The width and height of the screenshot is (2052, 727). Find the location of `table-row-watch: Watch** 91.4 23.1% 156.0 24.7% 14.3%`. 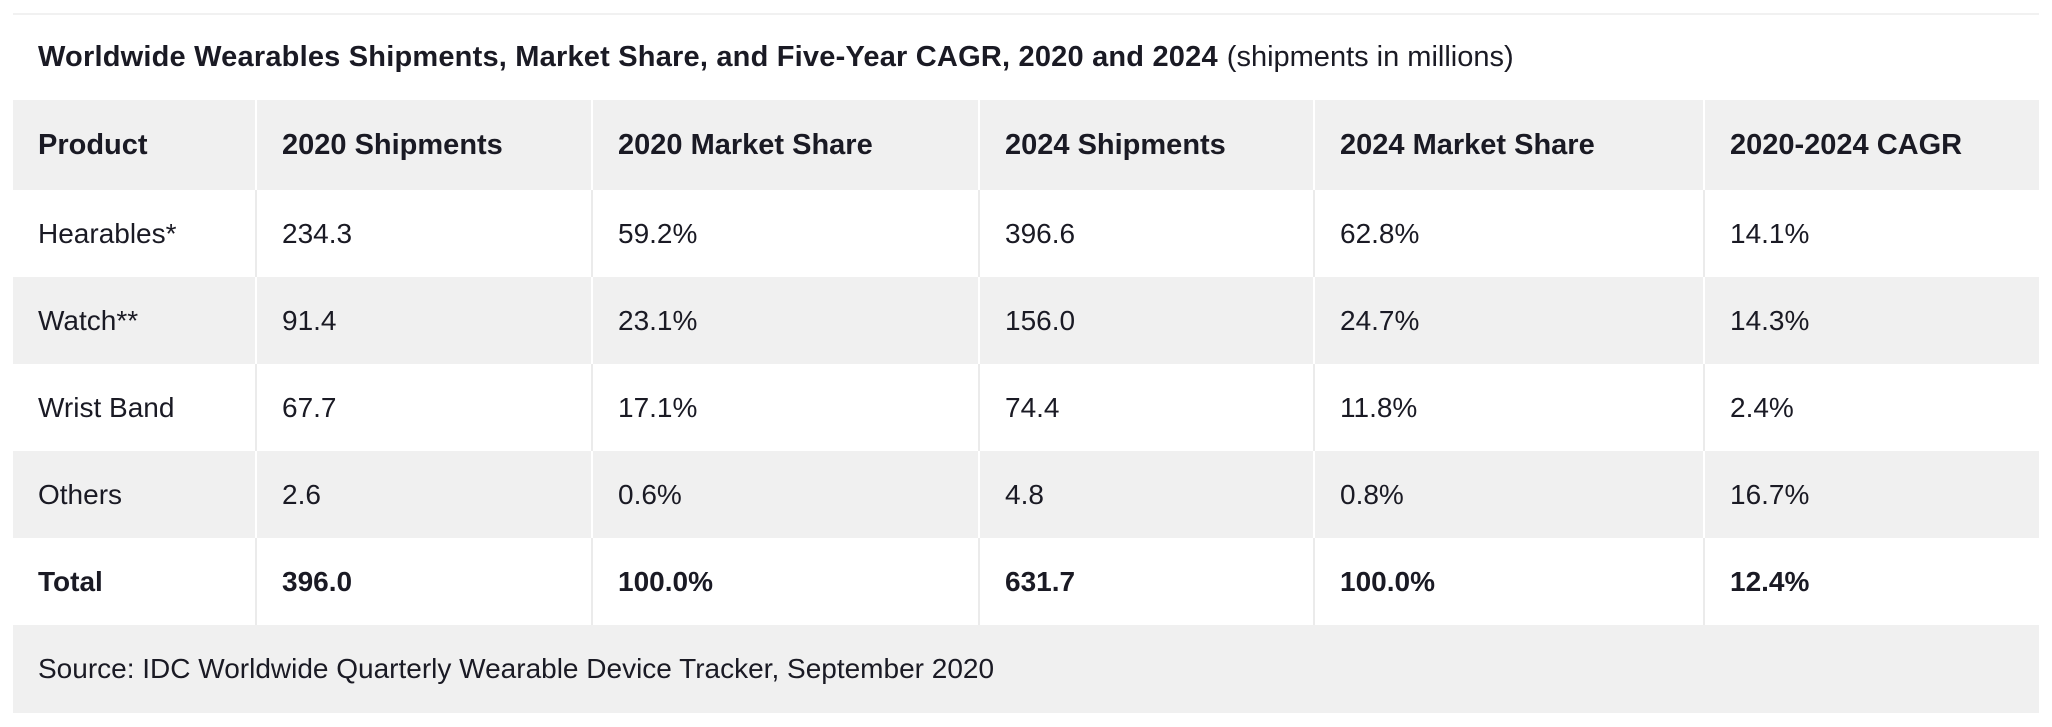

table-row-watch: Watch** 91.4 23.1% 156.0 24.7% 14.3% is located at coordinates (1026, 320).